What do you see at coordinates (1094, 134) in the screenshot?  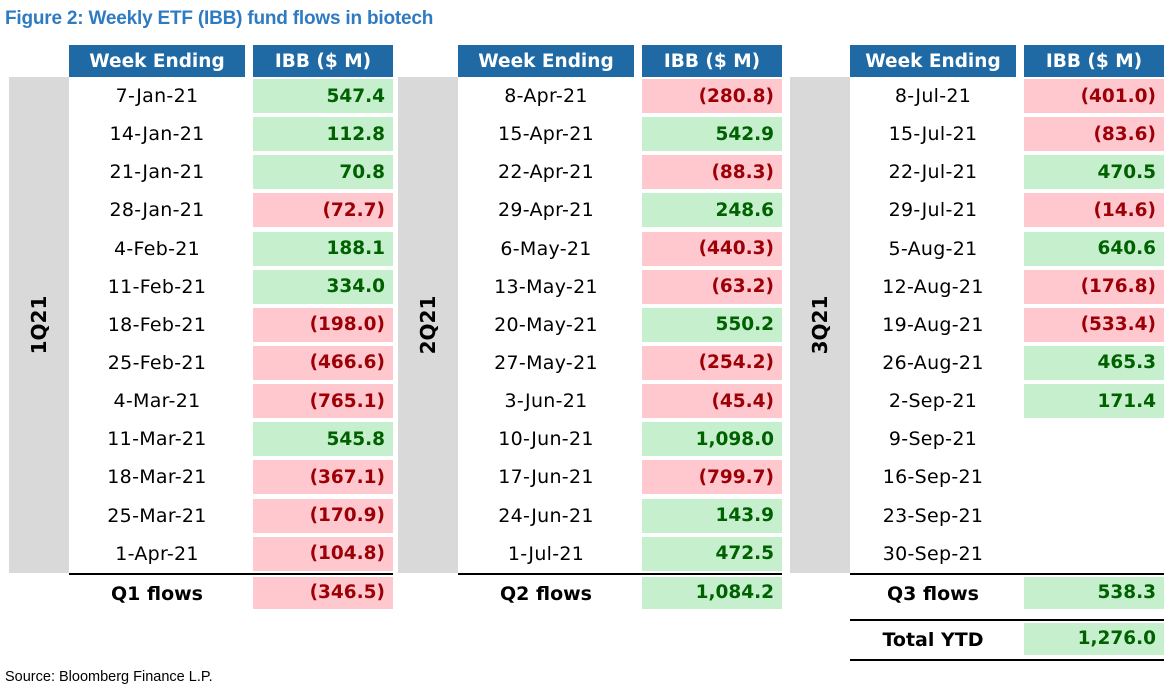 I see `ibb-flow-cell: (83.6)` at bounding box center [1094, 134].